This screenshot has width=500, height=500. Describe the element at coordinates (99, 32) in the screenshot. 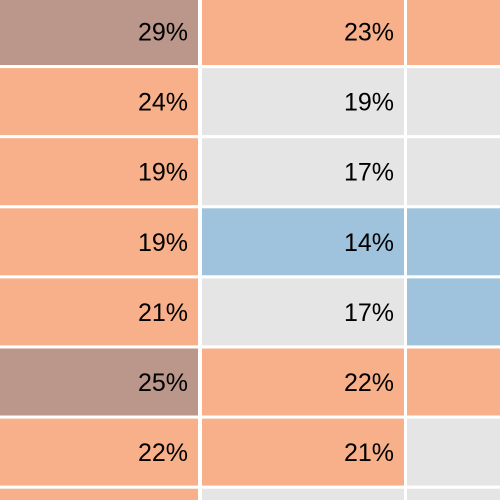

I see `heatmap-cell-c0-r0` at that location.